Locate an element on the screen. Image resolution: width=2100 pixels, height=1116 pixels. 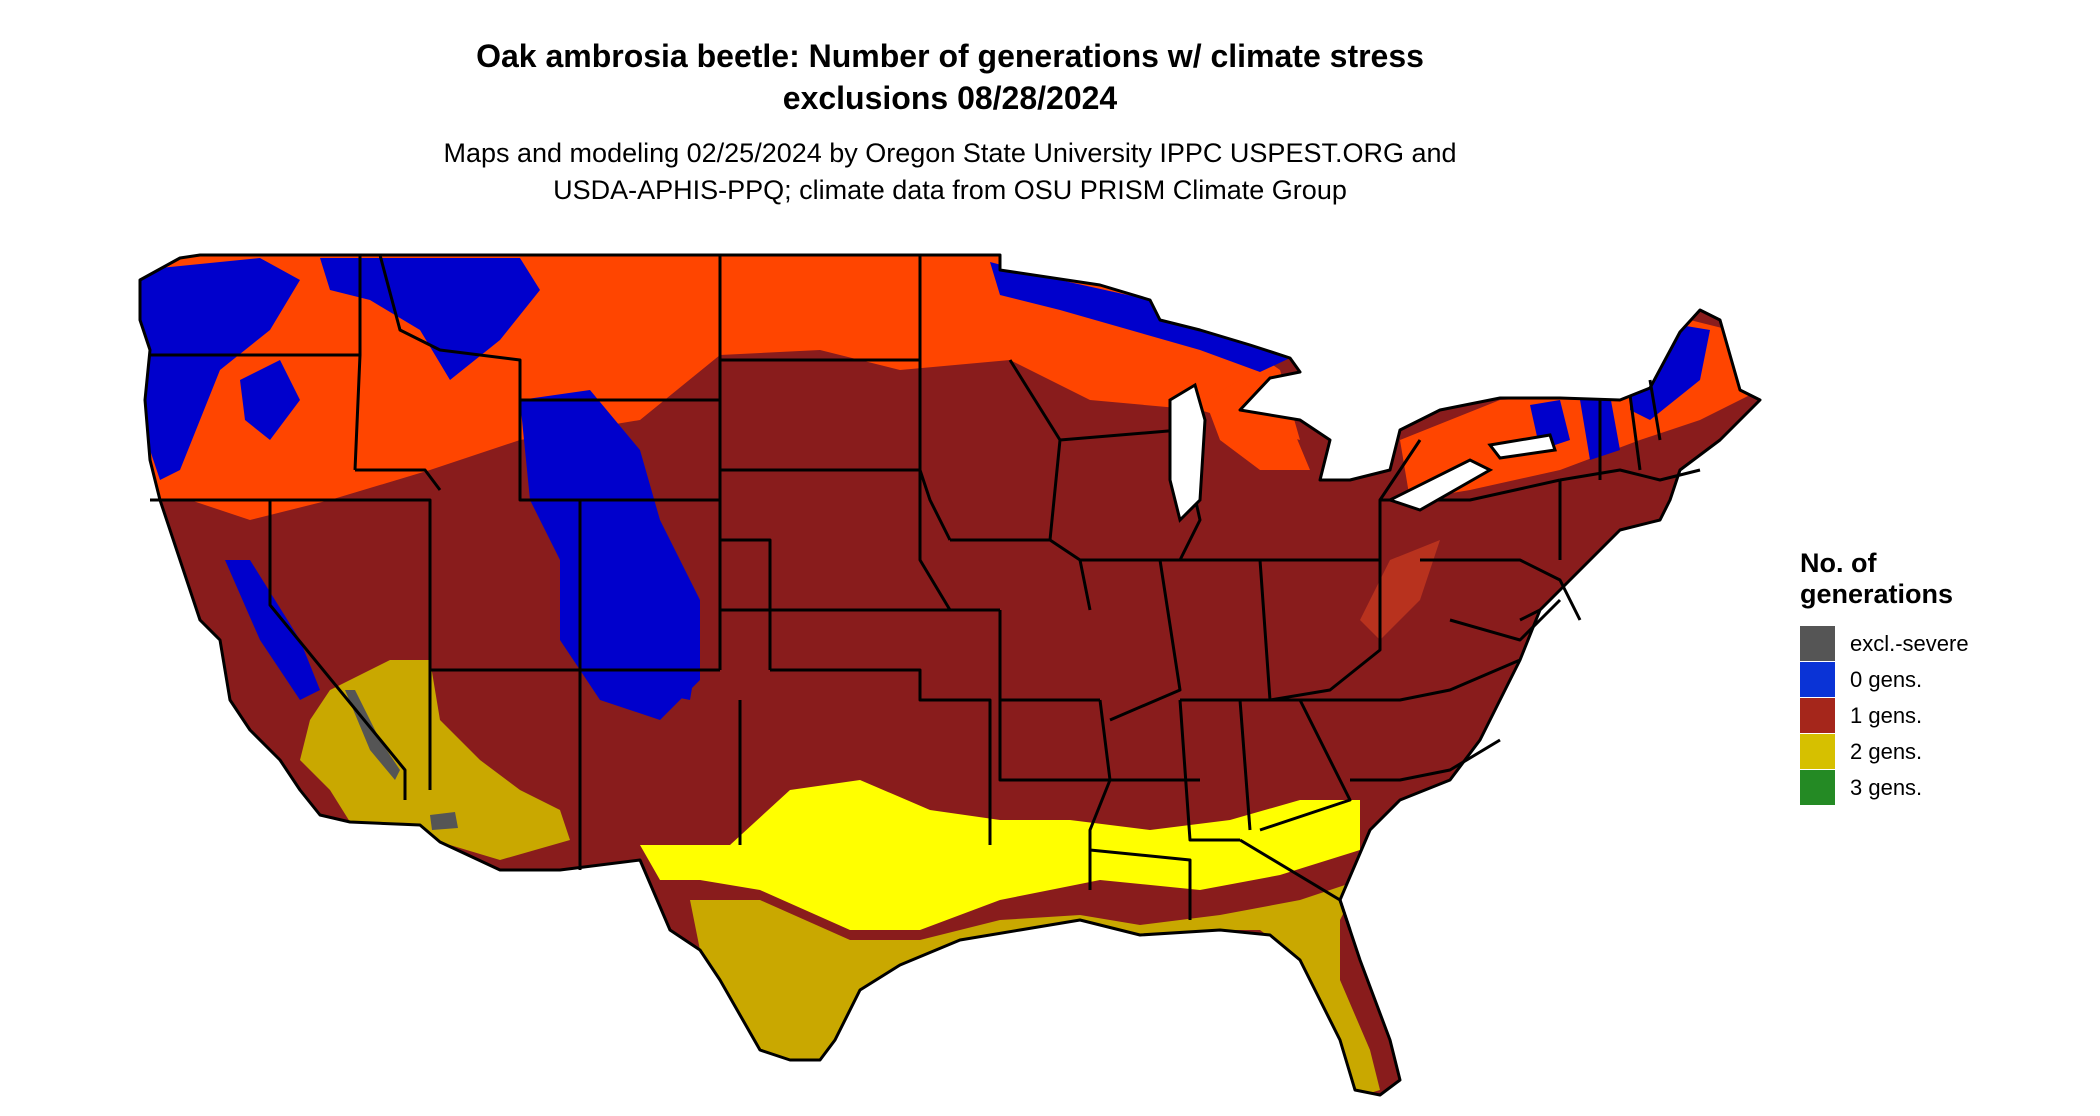
lake-erie is located at coordinates (1440, 485).